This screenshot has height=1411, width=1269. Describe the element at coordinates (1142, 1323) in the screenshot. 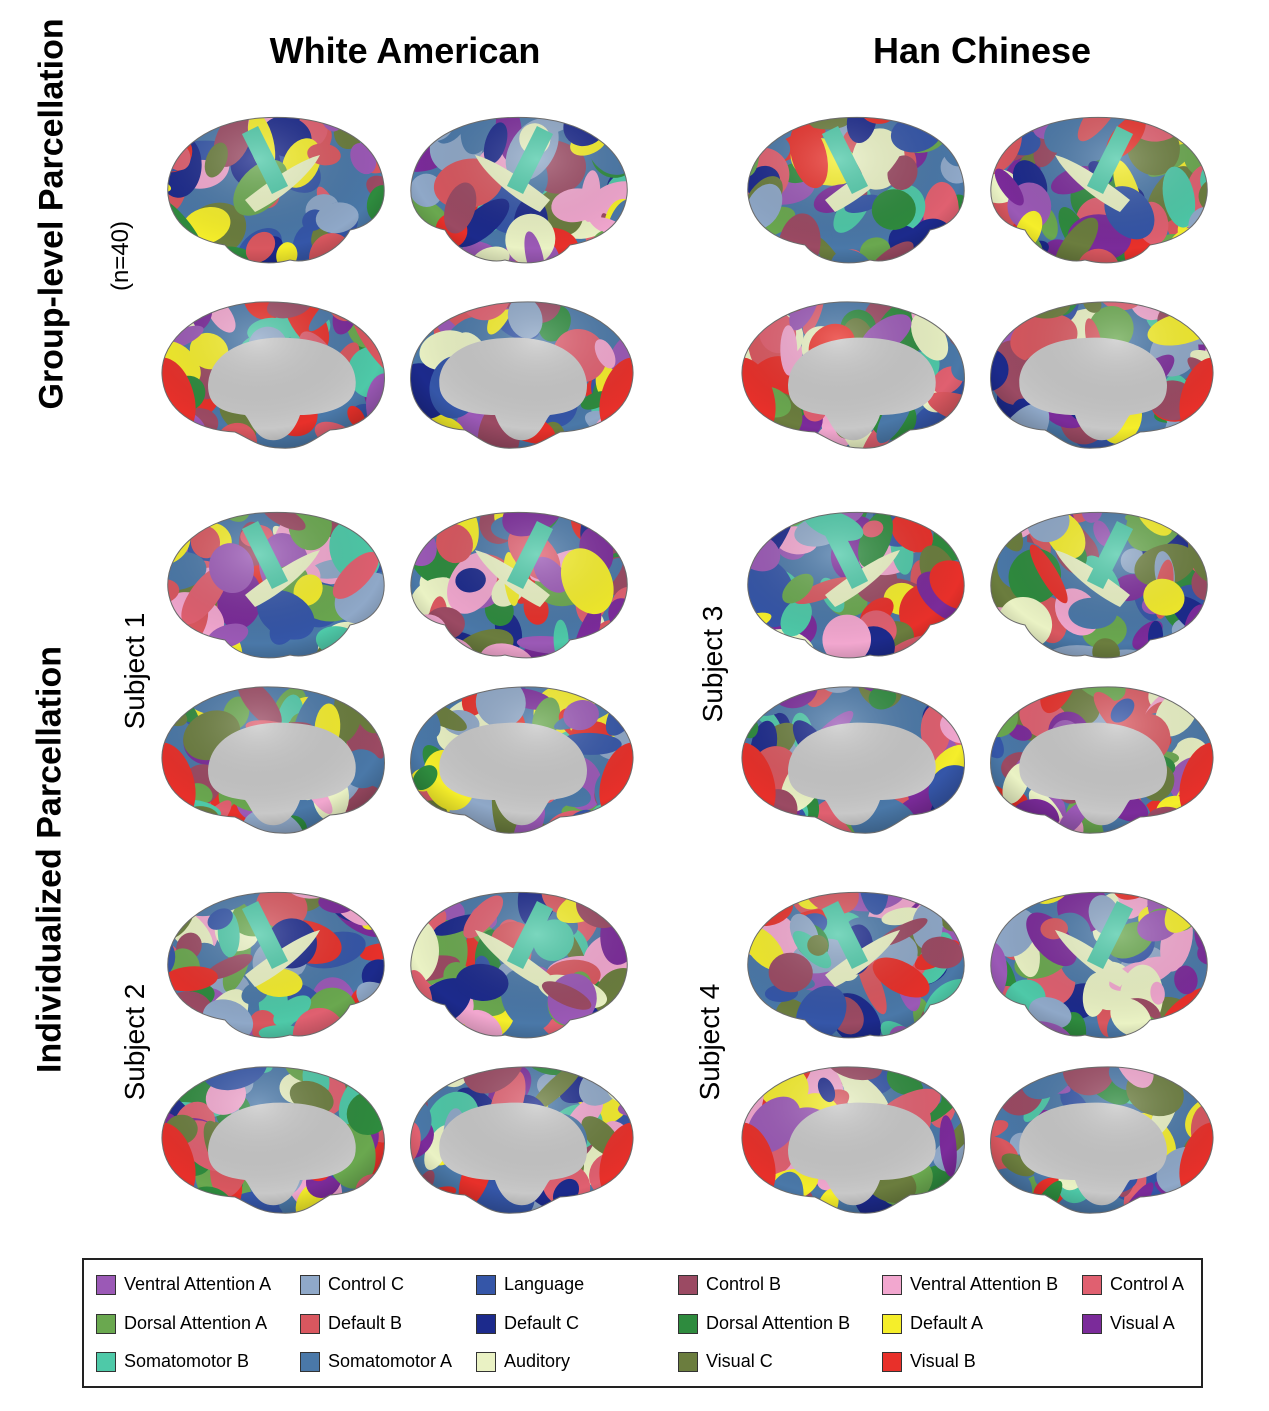

I see `legend-label: Visual A` at that location.